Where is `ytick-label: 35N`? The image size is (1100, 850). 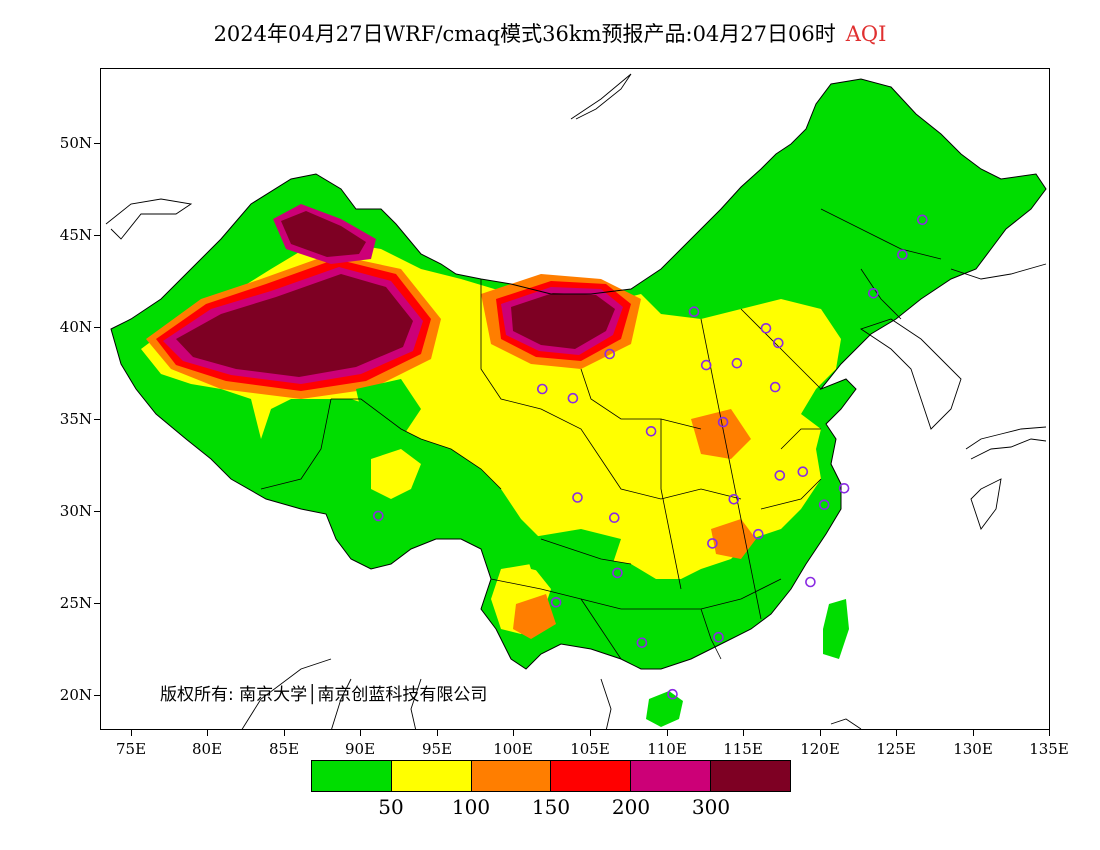 ytick-label: 35N is located at coordinates (75, 419).